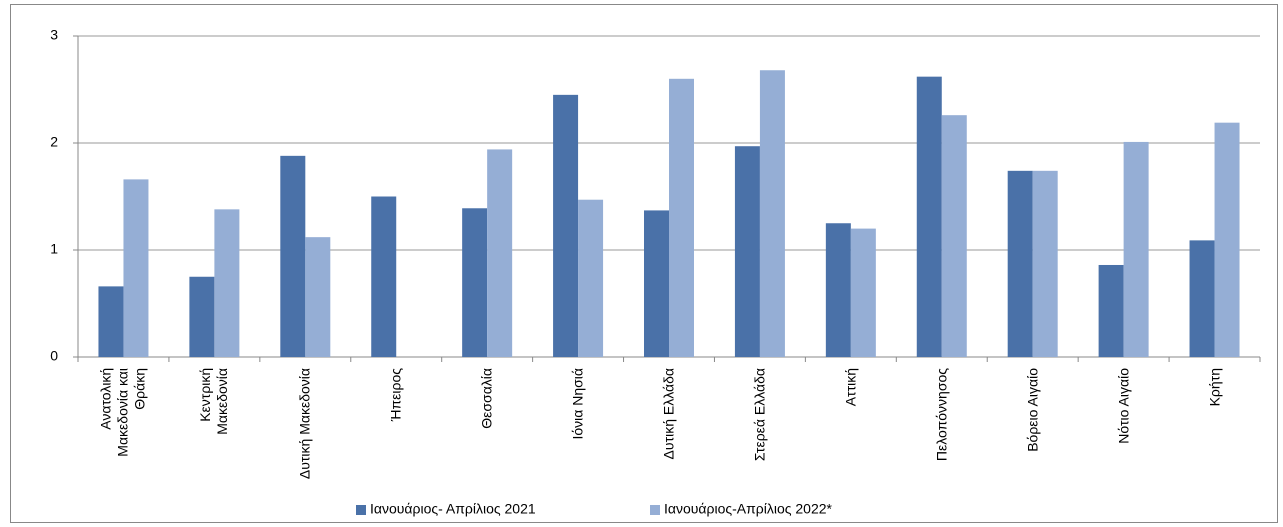 The height and width of the screenshot is (527, 1283). Describe the element at coordinates (54, 35) in the screenshot. I see `y-tick-label: 3` at that location.